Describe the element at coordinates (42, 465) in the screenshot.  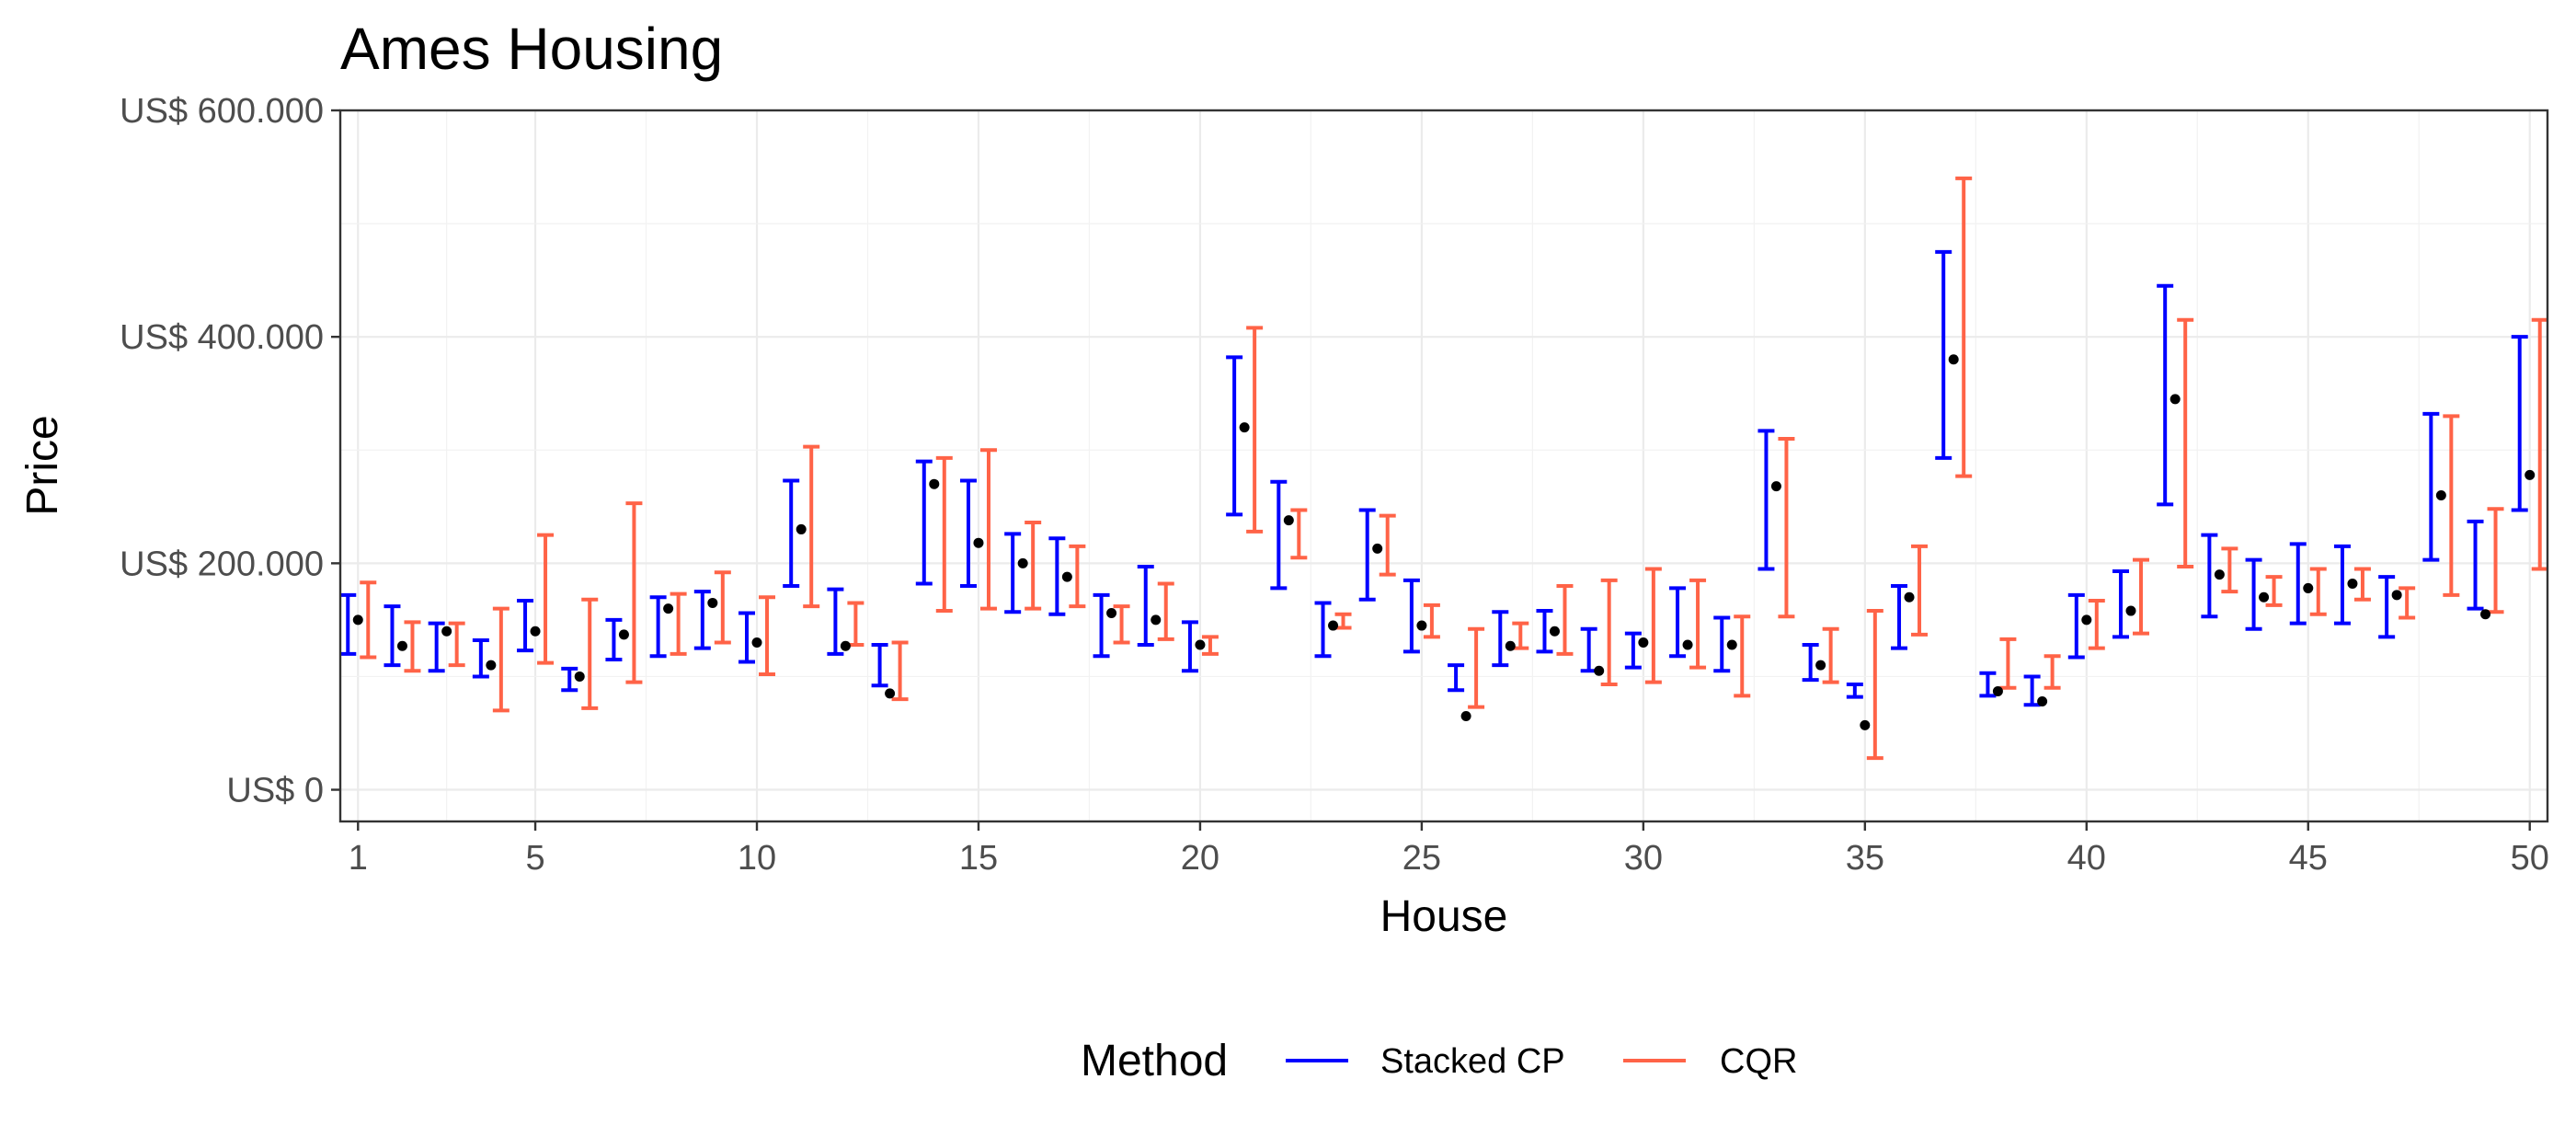
I see `y-axis-title: Price` at that location.